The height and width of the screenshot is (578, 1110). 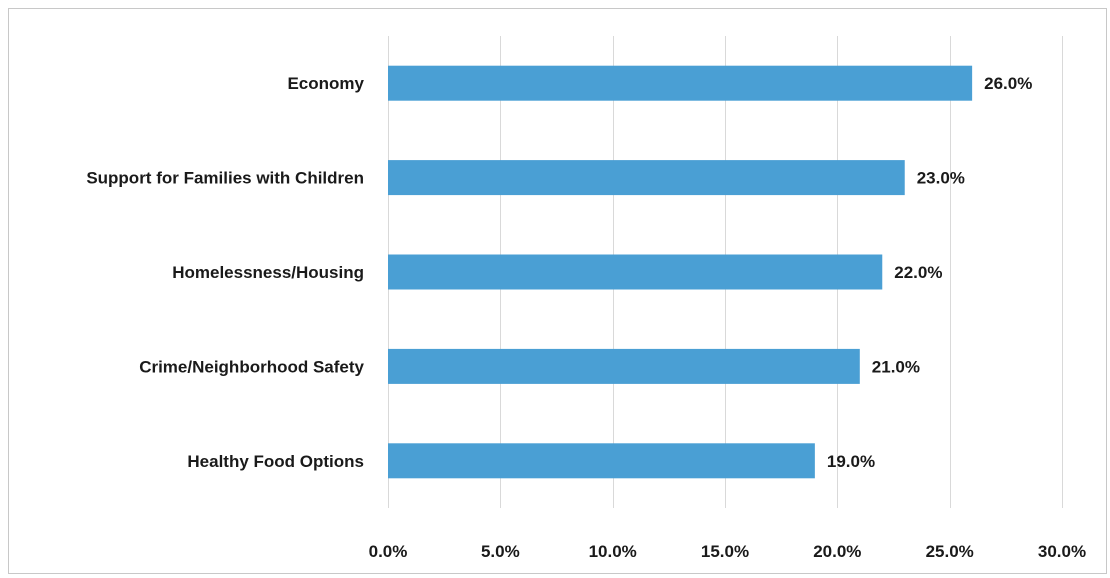 I want to click on value-label: 26.0%, so click(x=1008, y=83).